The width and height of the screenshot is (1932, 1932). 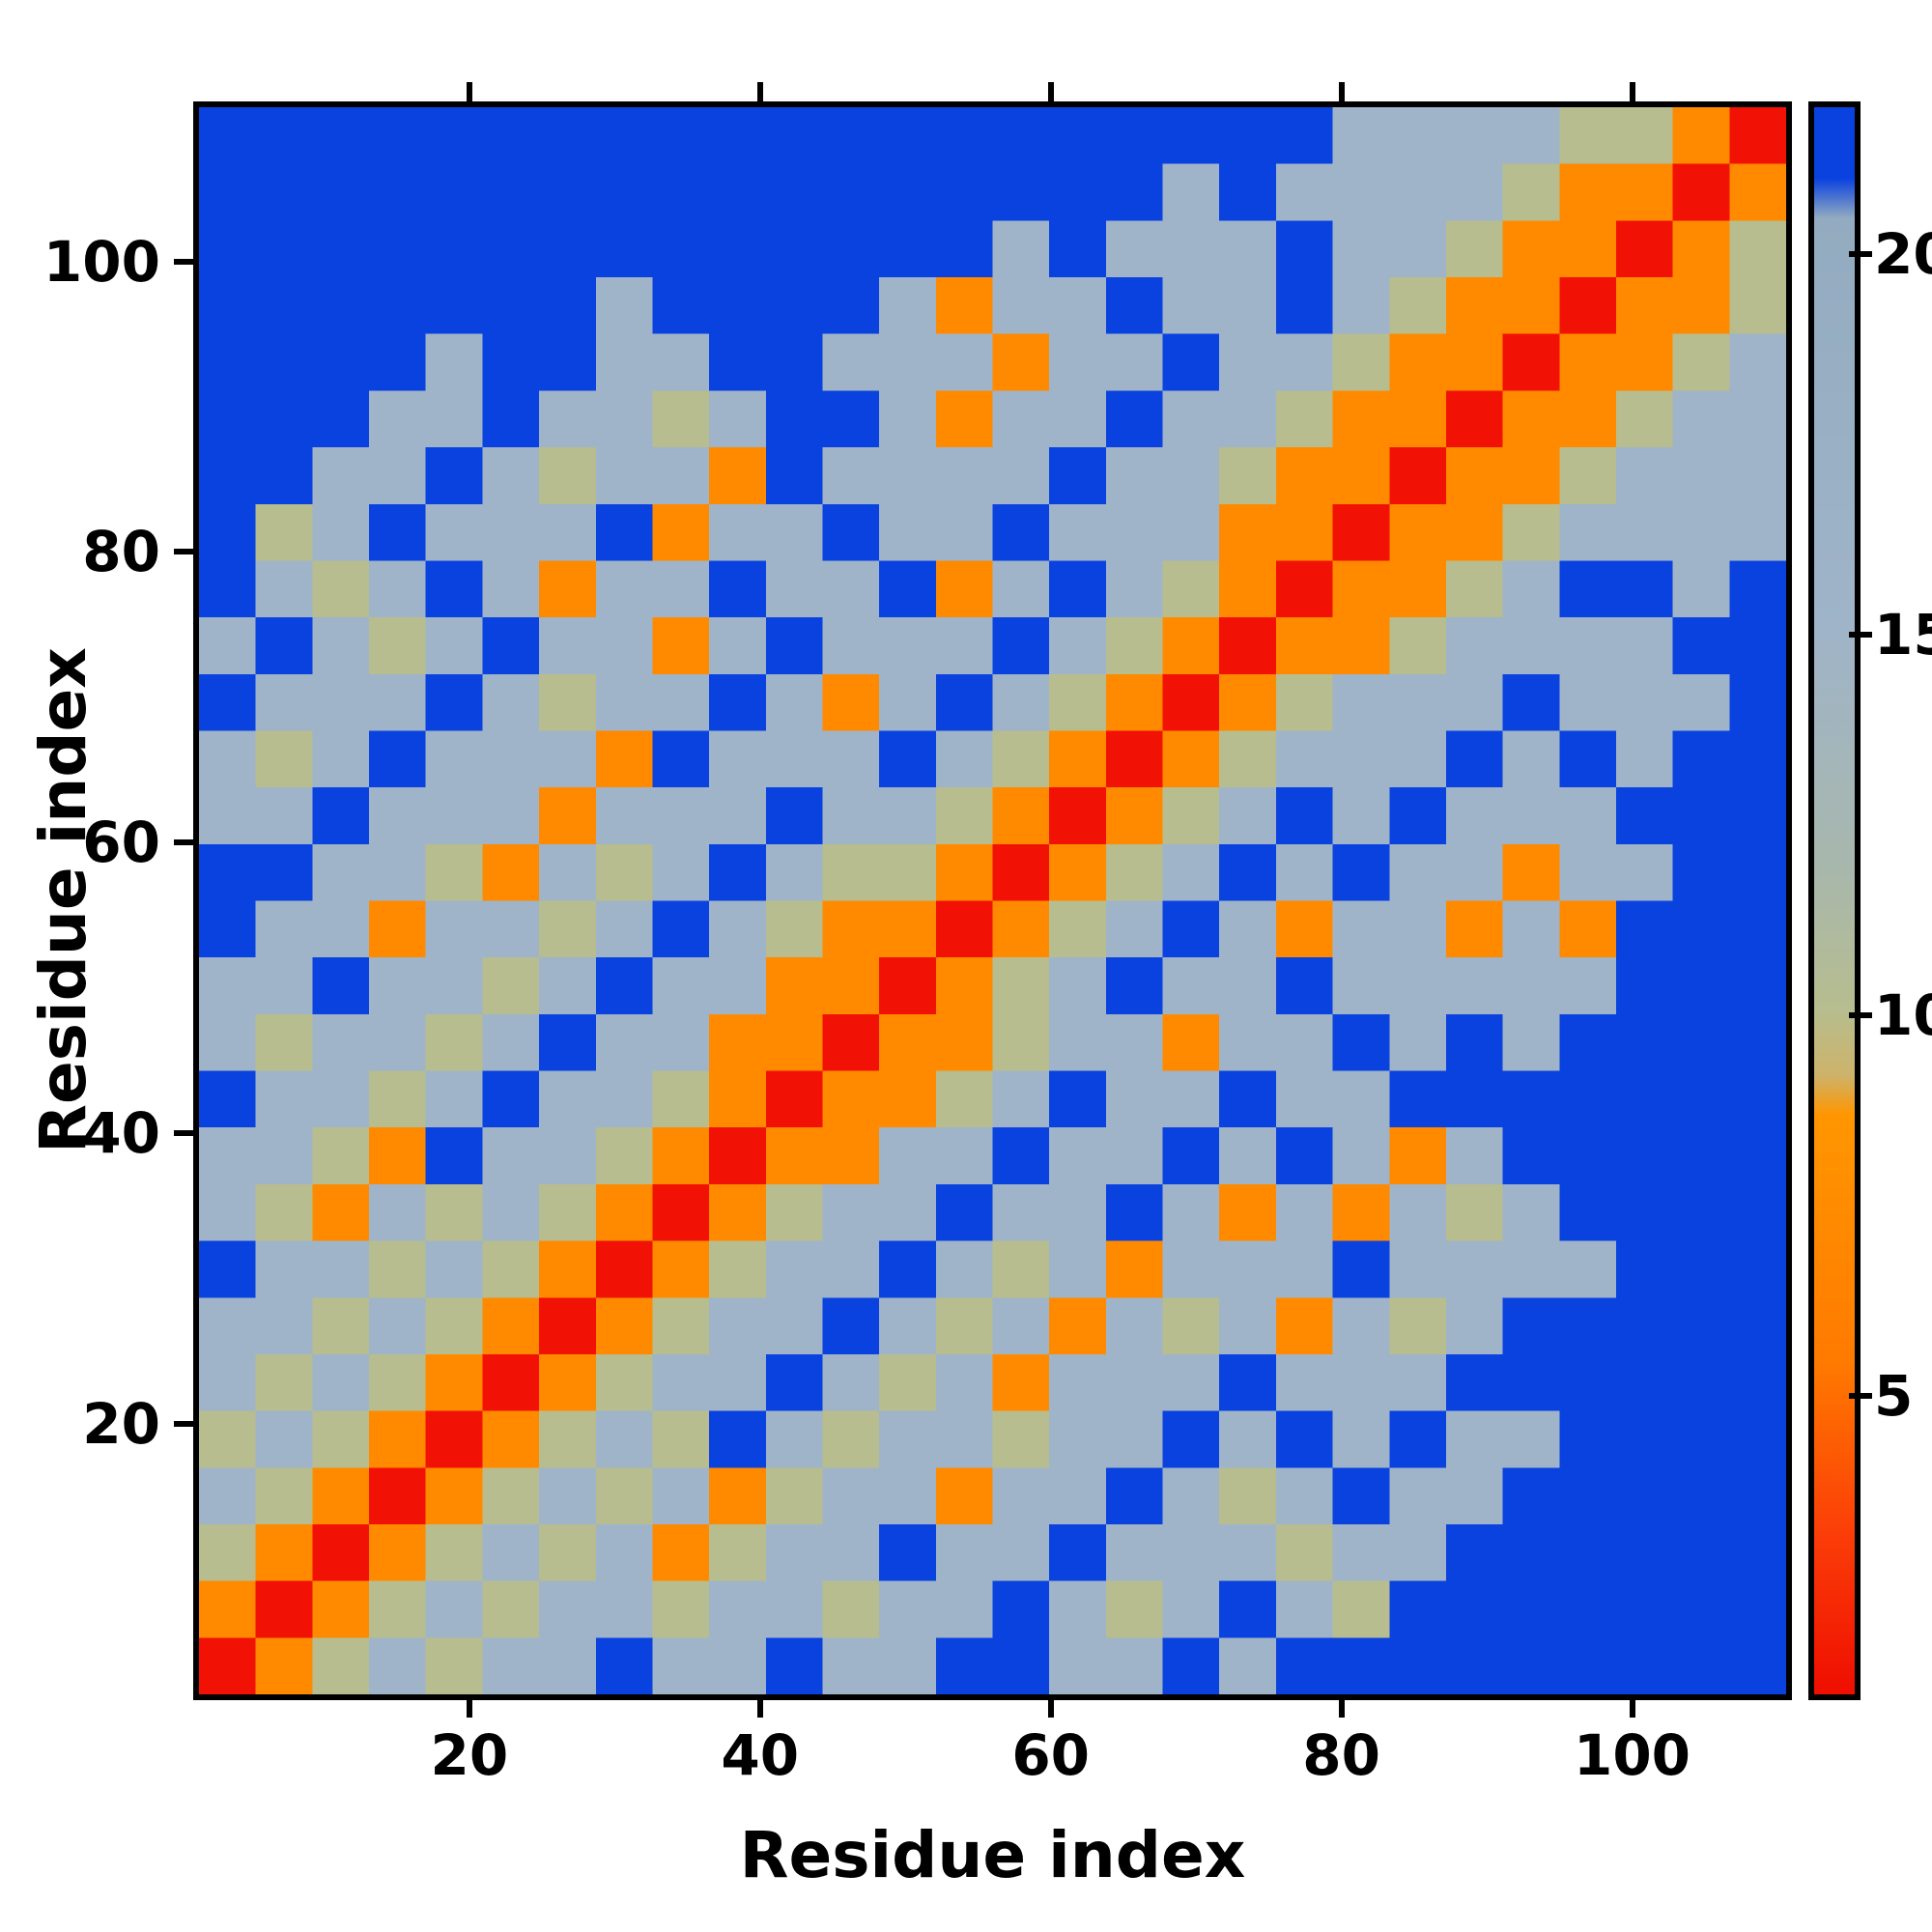 What do you see at coordinates (1903, 1014) in the screenshot?
I see `colorbar-tick-label: 10` at bounding box center [1903, 1014].